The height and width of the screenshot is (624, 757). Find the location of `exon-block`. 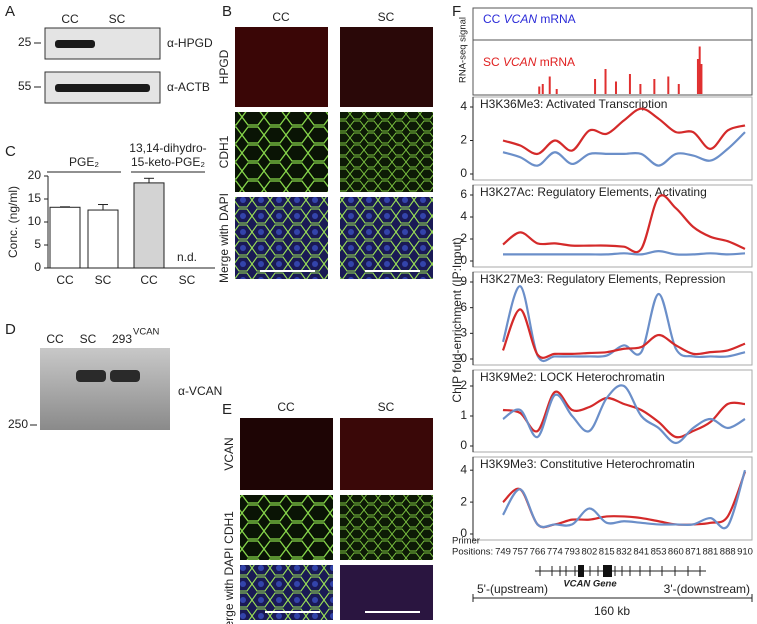

exon-block is located at coordinates (581, 571).